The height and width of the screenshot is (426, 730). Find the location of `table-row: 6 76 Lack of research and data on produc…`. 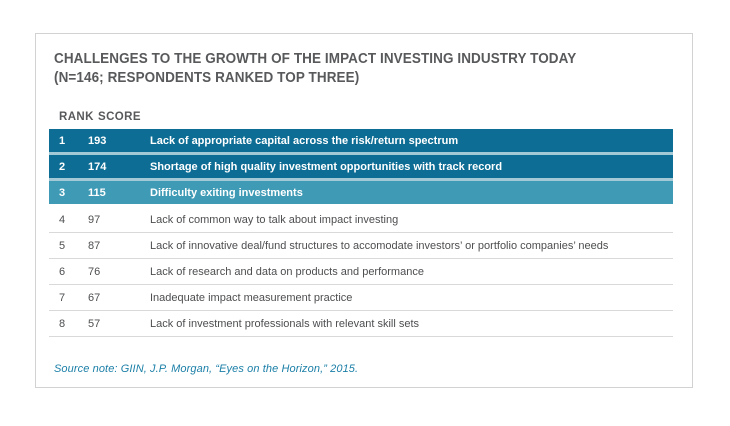

table-row: 6 76 Lack of research and data on produc… is located at coordinates (361, 272).